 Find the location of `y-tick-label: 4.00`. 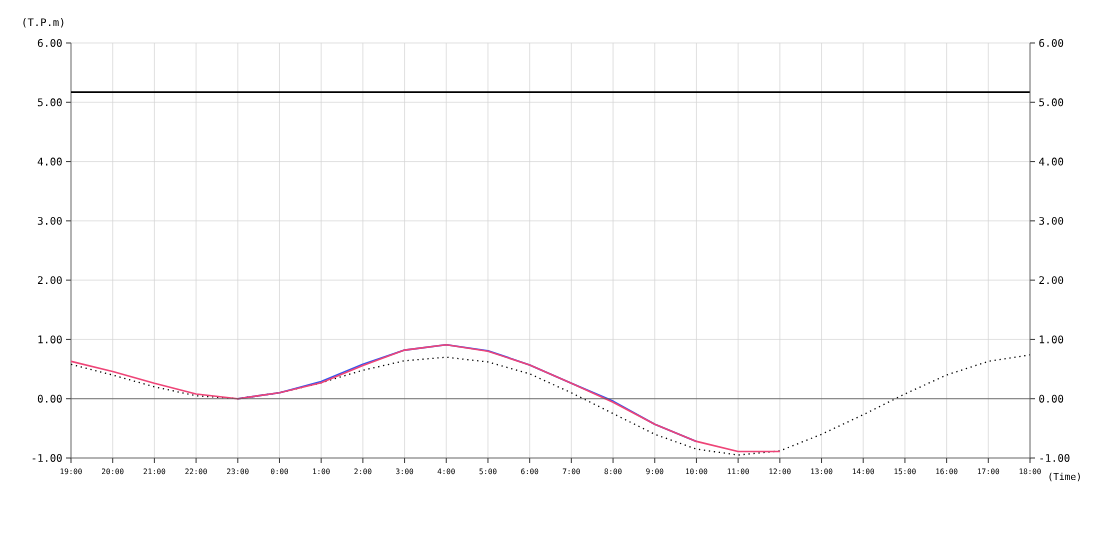

y-tick-label: 4.00 is located at coordinates (49, 161).